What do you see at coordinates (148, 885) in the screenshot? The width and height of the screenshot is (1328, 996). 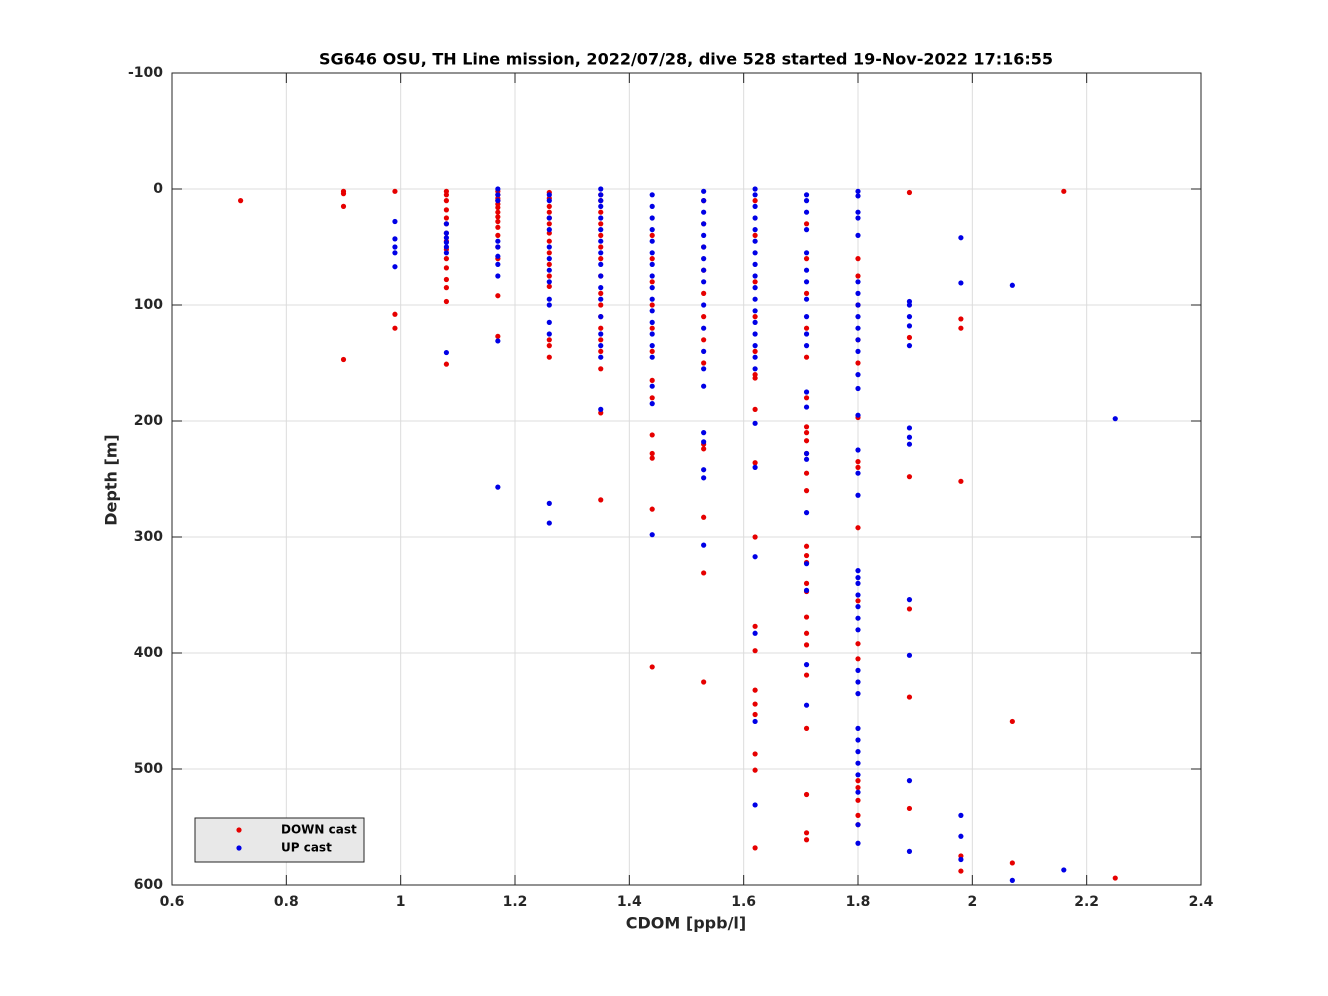 I see `y-tick-label: 600` at bounding box center [148, 885].